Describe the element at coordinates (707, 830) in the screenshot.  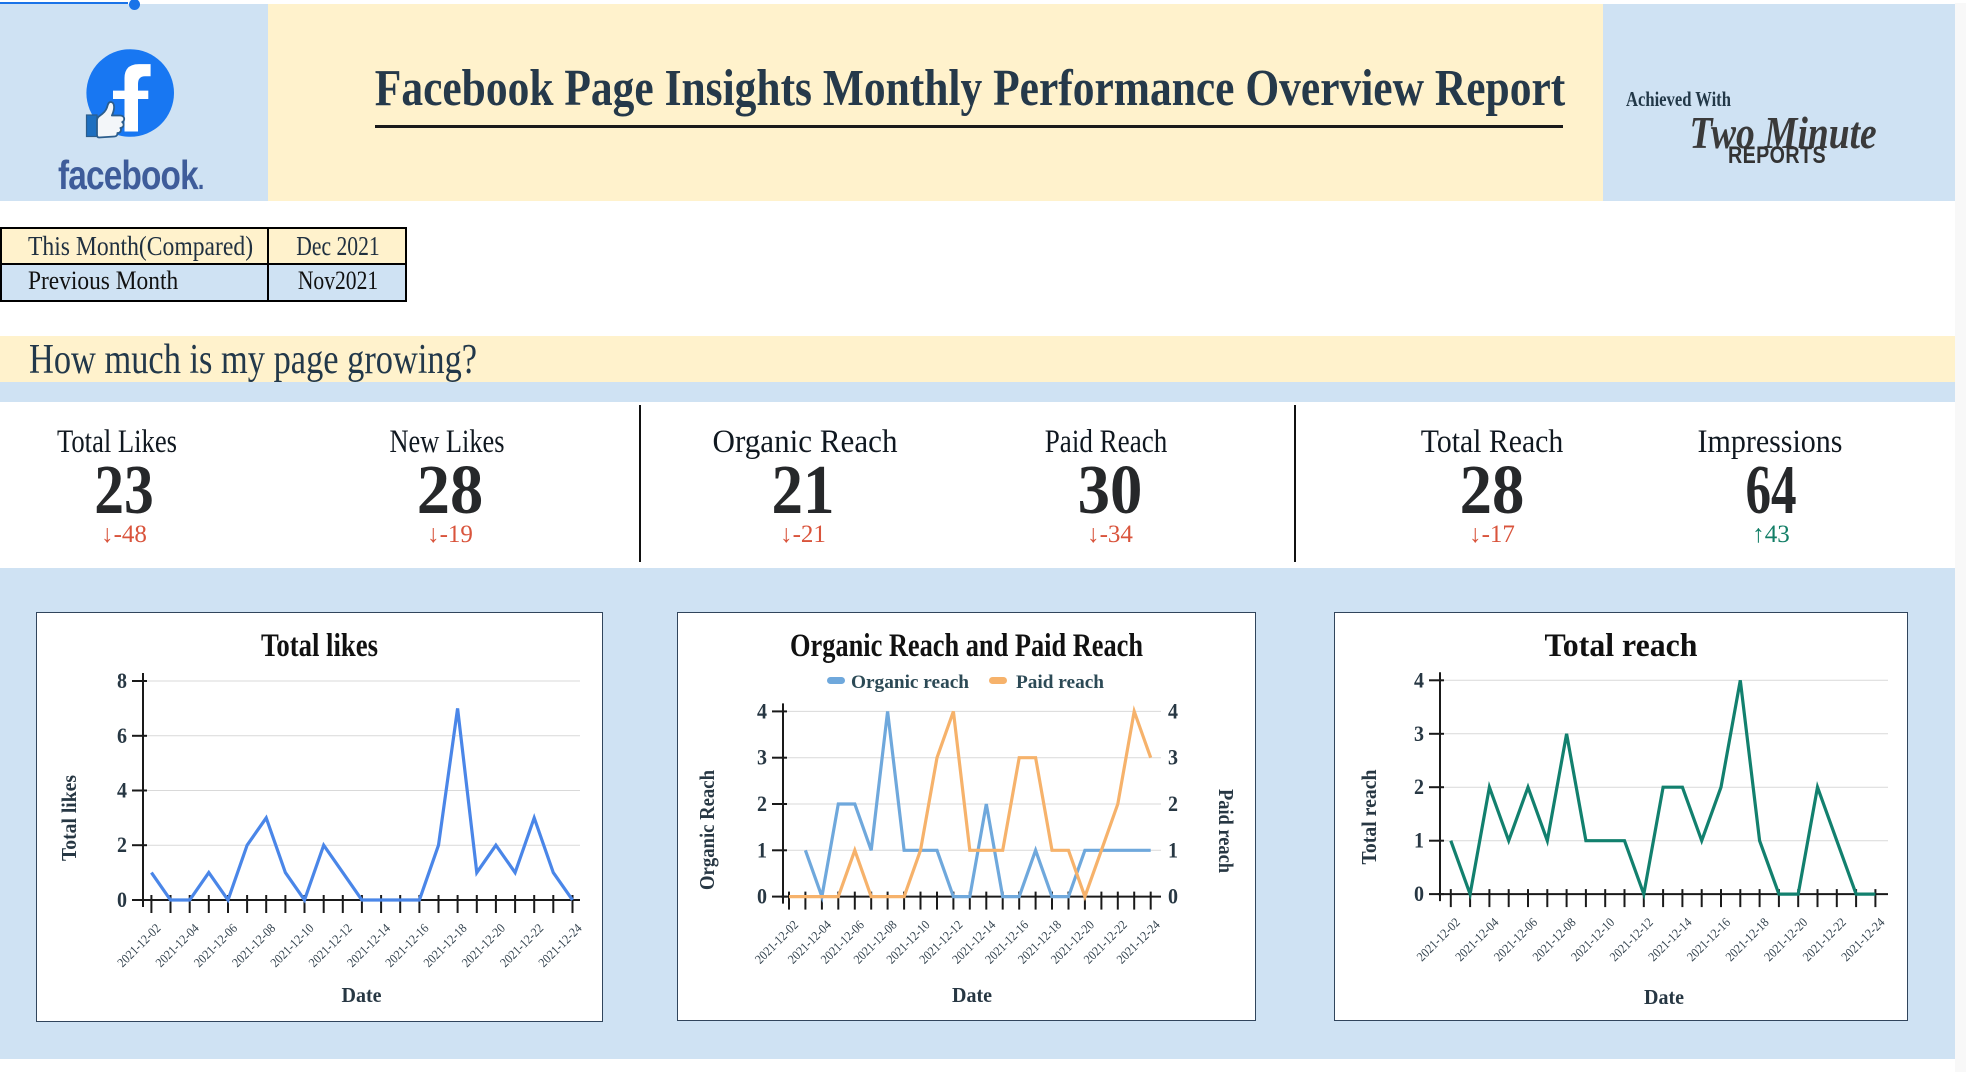
I see `svg-text: Organic Reach` at that location.